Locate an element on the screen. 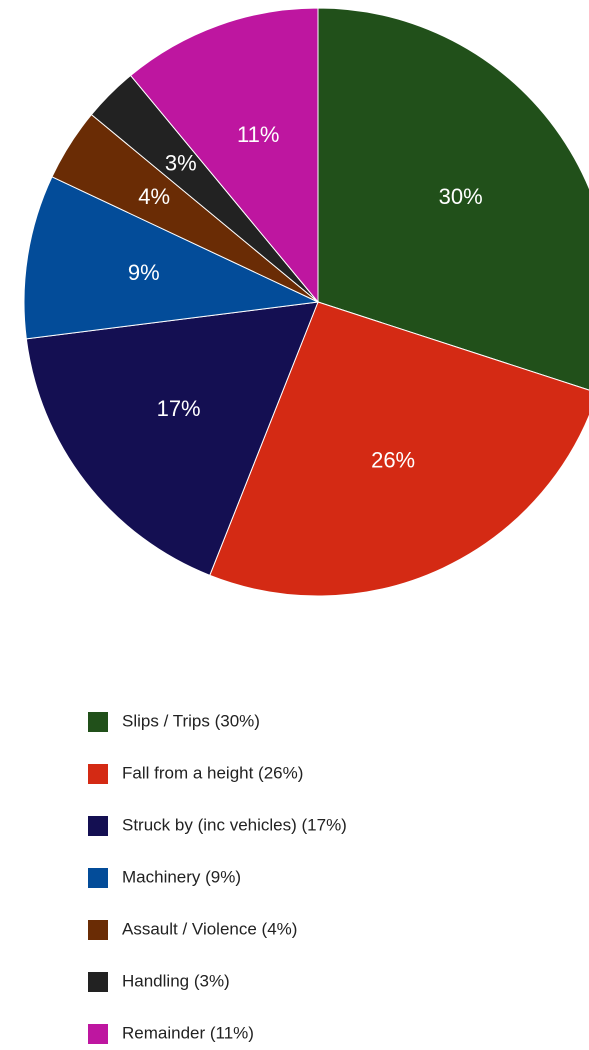  data-label: 11% is located at coordinates (258, 134).